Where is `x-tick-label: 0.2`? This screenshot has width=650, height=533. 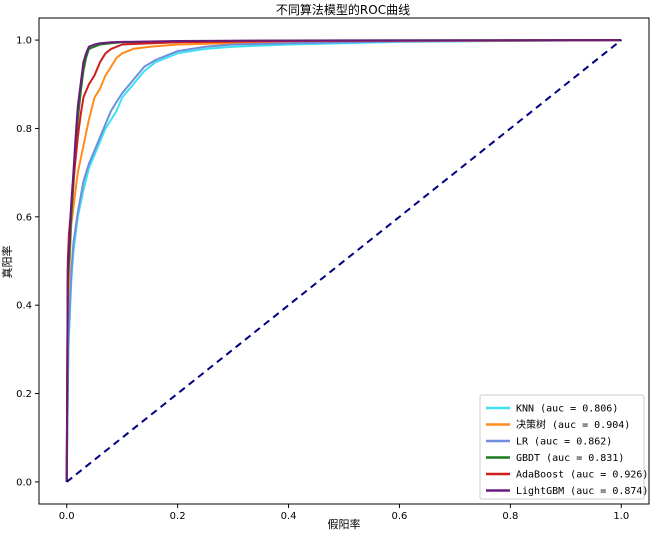 x-tick-label: 0.2 is located at coordinates (178, 516).